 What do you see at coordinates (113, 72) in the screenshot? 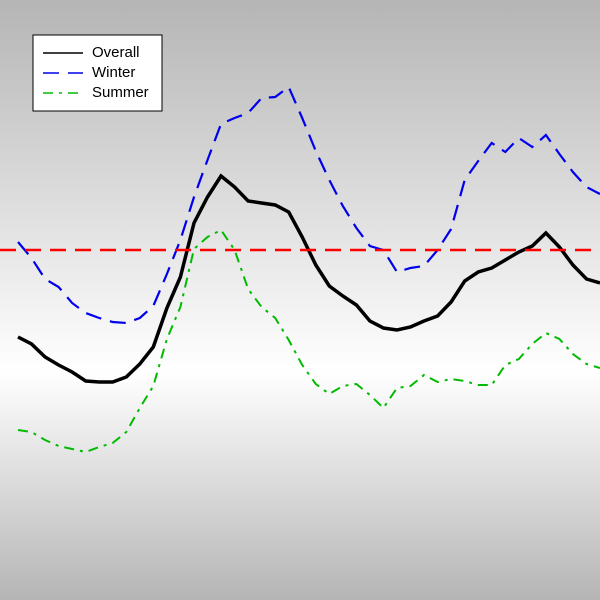
I see `legend-label: Winter` at bounding box center [113, 72].